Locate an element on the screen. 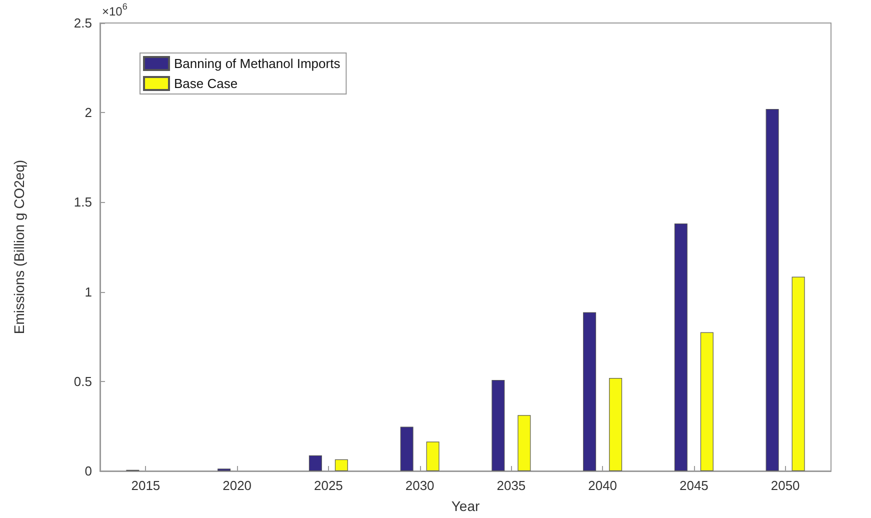 Image resolution: width=871 pixels, height=518 pixels. x-tick-label: 2035 is located at coordinates (511, 485).